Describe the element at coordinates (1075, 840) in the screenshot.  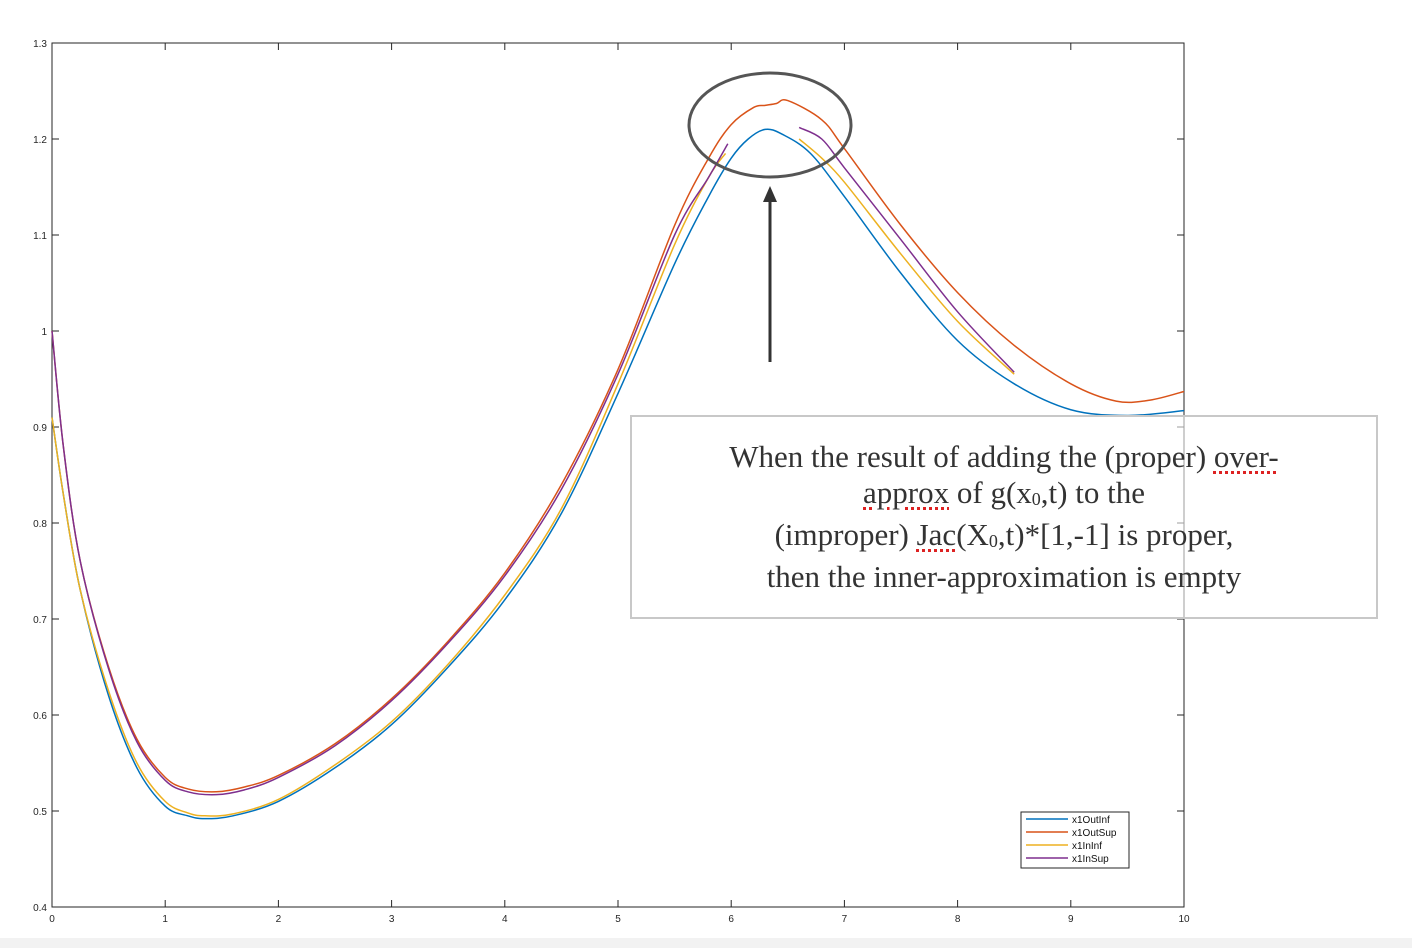
I see `legend: x1OutInf x1OutSup x1InInf x1InSup` at that location.